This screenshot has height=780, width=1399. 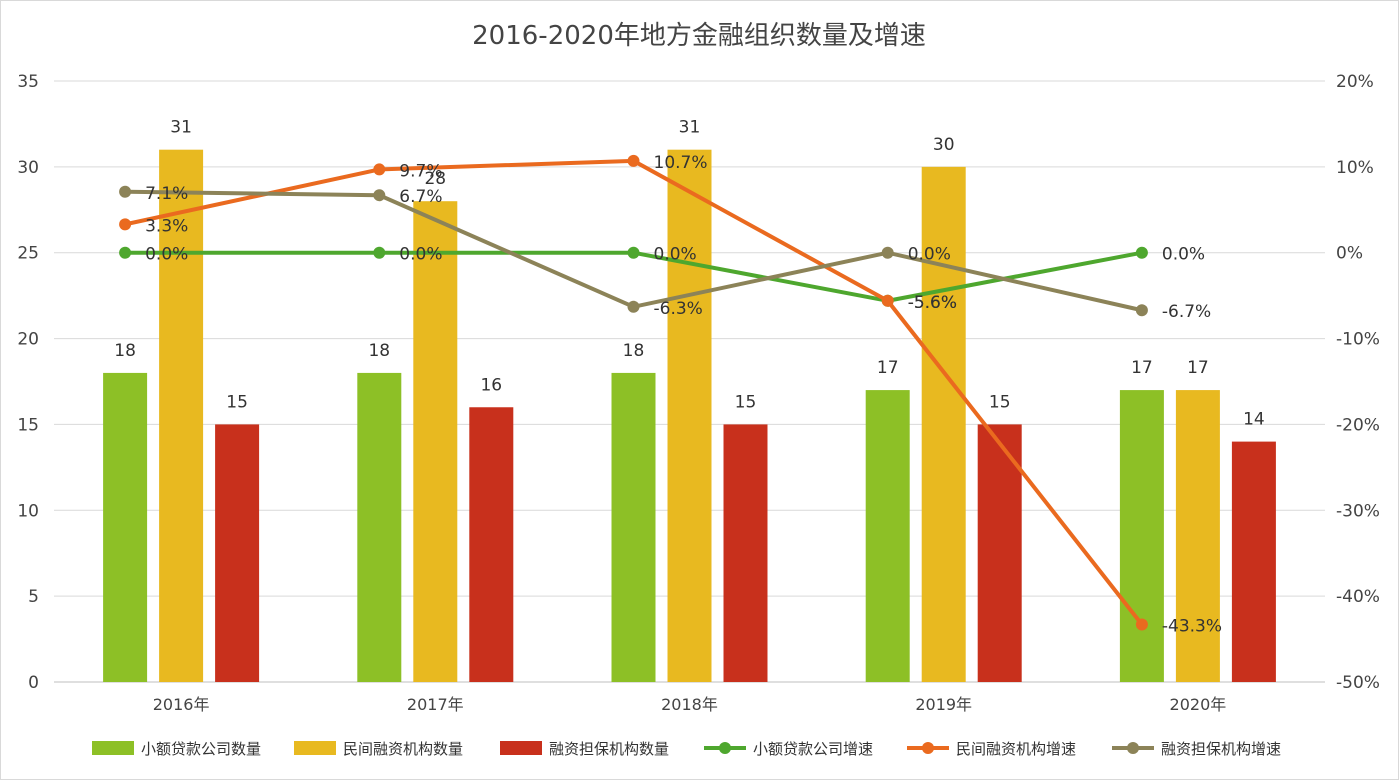 What do you see at coordinates (420, 197) in the screenshot?
I see `line-data-label: 6.7%` at bounding box center [420, 197].